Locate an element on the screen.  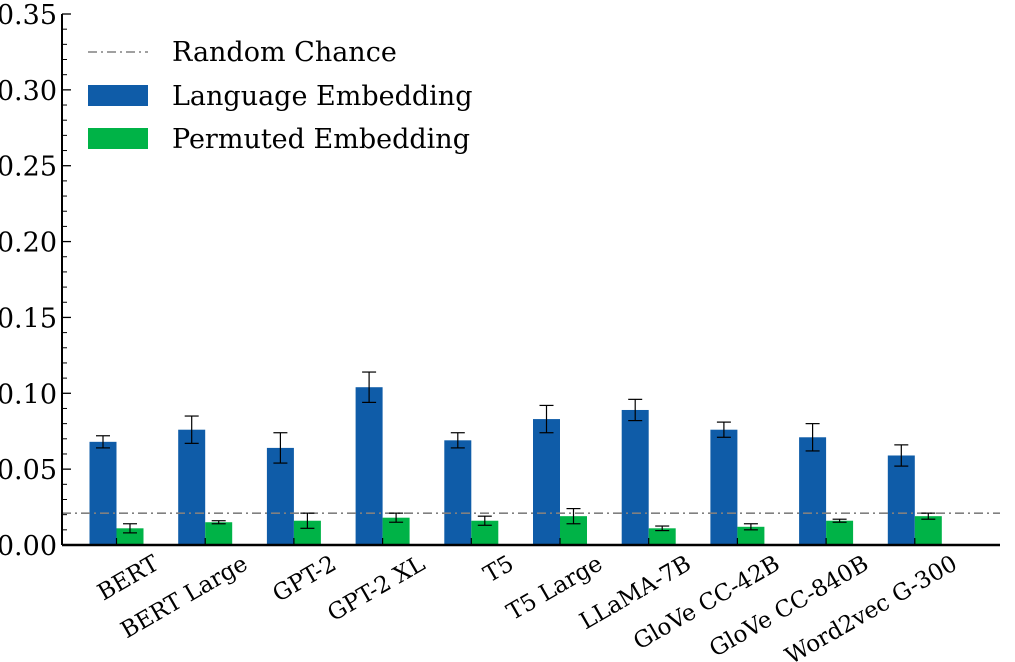
legend-permuted-embedding-label: Permuted Embedding is located at coordinates (321, 139).